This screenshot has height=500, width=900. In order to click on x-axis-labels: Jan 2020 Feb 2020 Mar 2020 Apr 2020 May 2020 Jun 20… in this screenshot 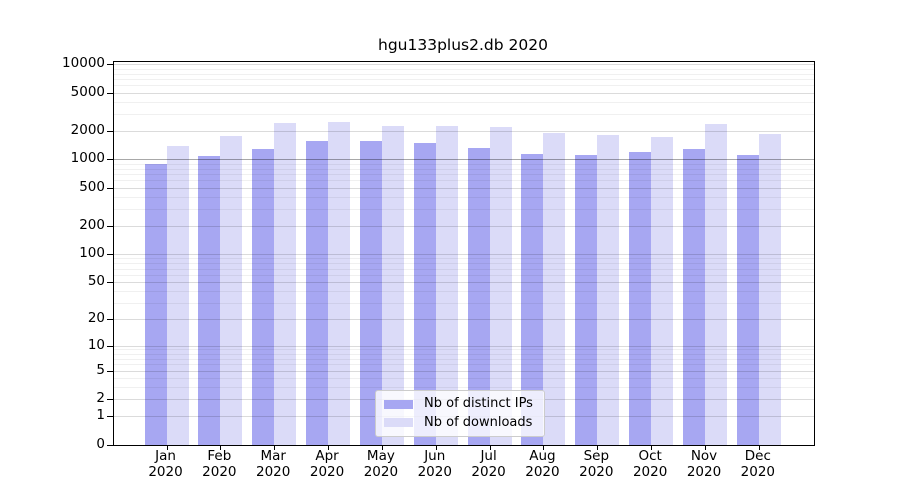, I will do `click(463, 468)`.